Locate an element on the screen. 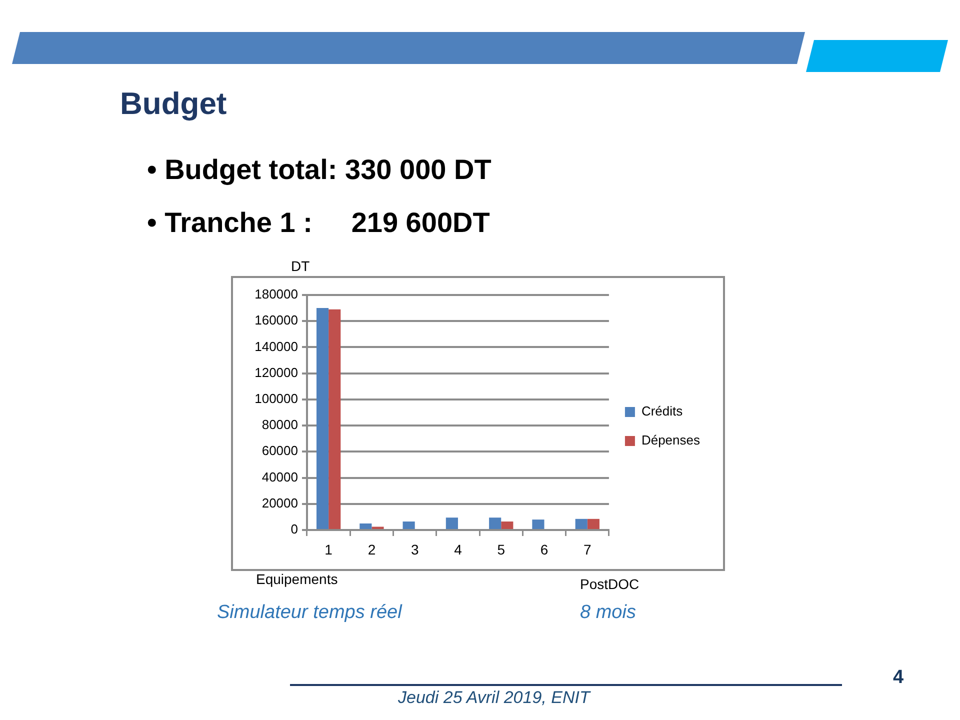 The image size is (960, 720). y-axis-title: DT is located at coordinates (300, 266).